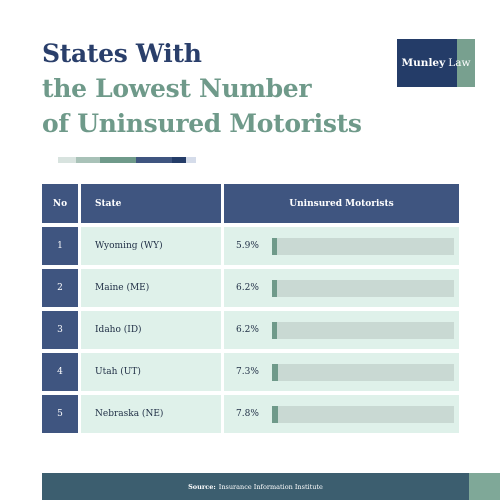 The width and height of the screenshot is (500, 500). I want to click on source-footer: Source: Insurance Information Institute, so click(255, 486).